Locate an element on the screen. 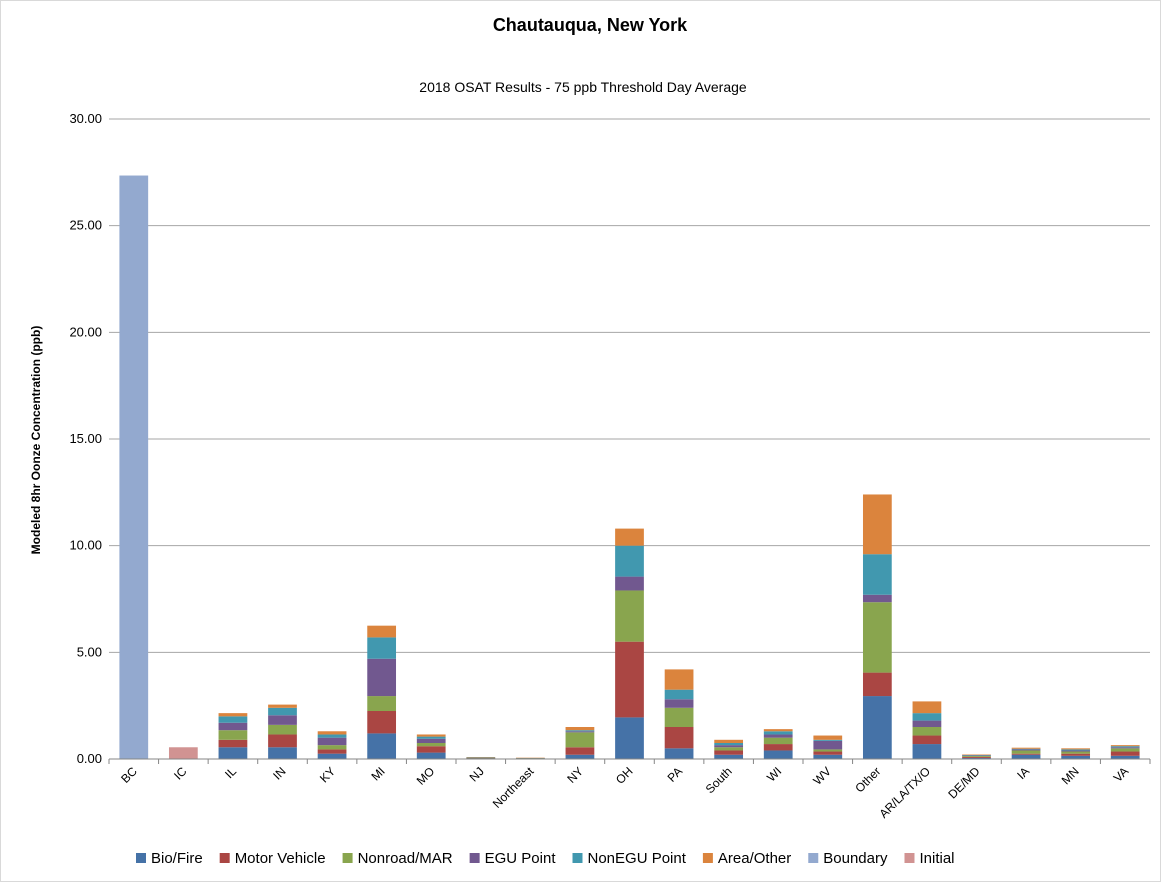 The height and width of the screenshot is (882, 1161). x-tick-label: Northeast is located at coordinates (513, 787).